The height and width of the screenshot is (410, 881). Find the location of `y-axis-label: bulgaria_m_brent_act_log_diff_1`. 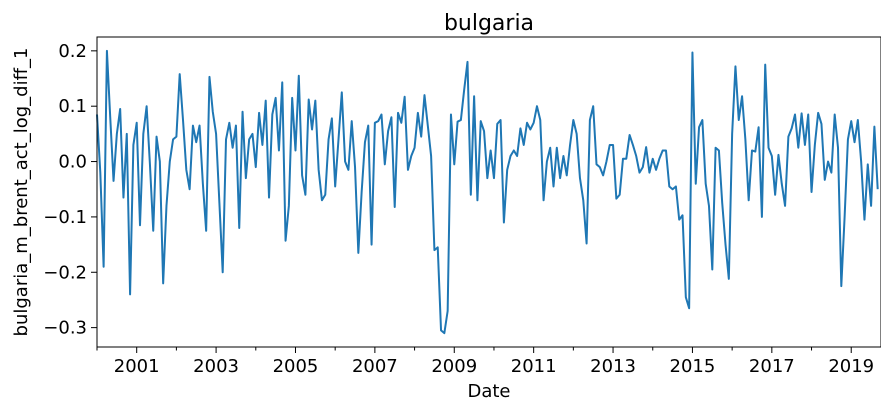

y-axis-label: bulgaria_m_brent_act_log_diff_1 is located at coordinates (21, 192).